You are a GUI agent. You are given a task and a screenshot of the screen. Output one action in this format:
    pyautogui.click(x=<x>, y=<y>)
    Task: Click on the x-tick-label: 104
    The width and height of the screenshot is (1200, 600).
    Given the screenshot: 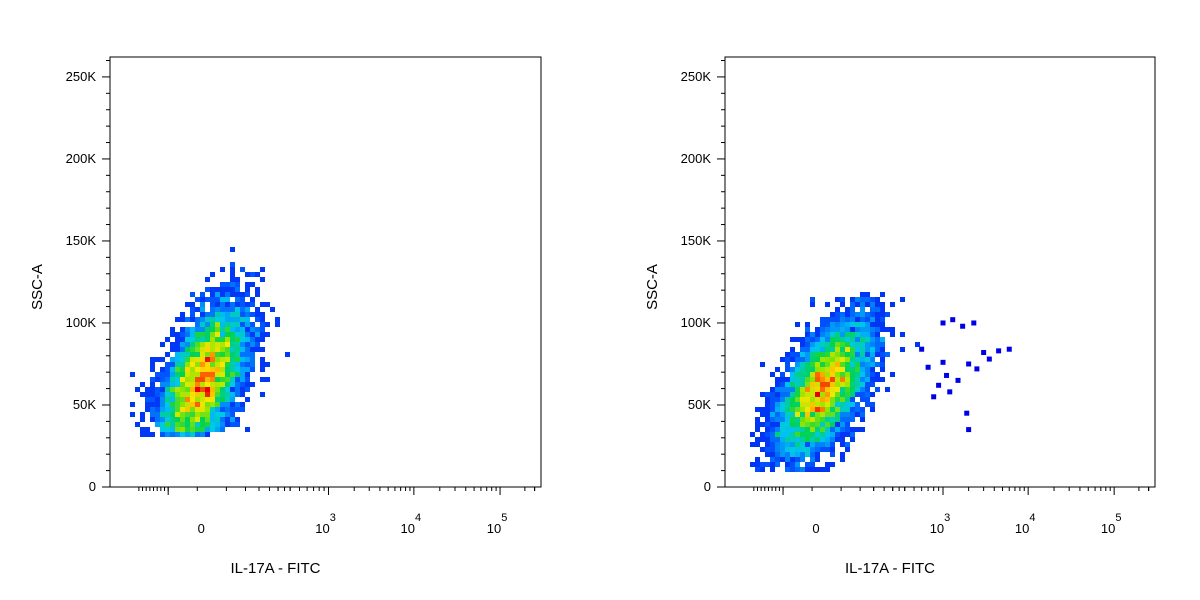 What is the action you would take?
    pyautogui.click(x=411, y=524)
    